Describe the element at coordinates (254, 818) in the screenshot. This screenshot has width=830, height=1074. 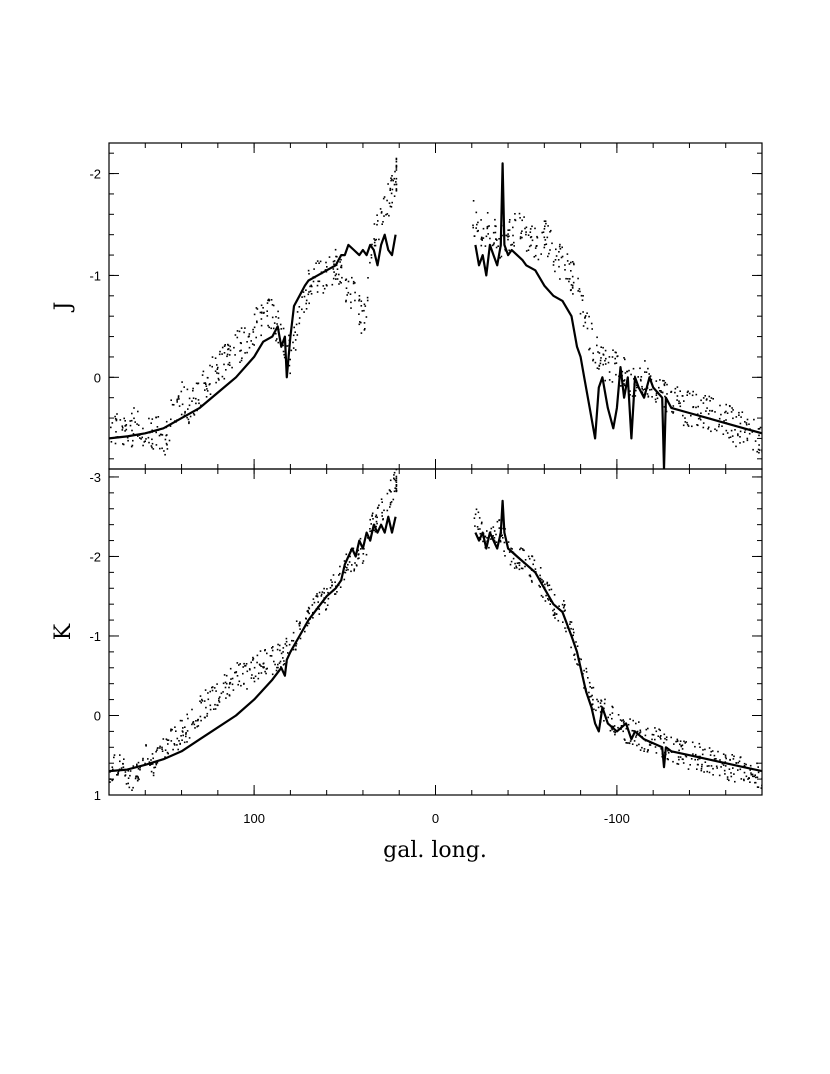
I see `x-tick-label: 100` at that location.